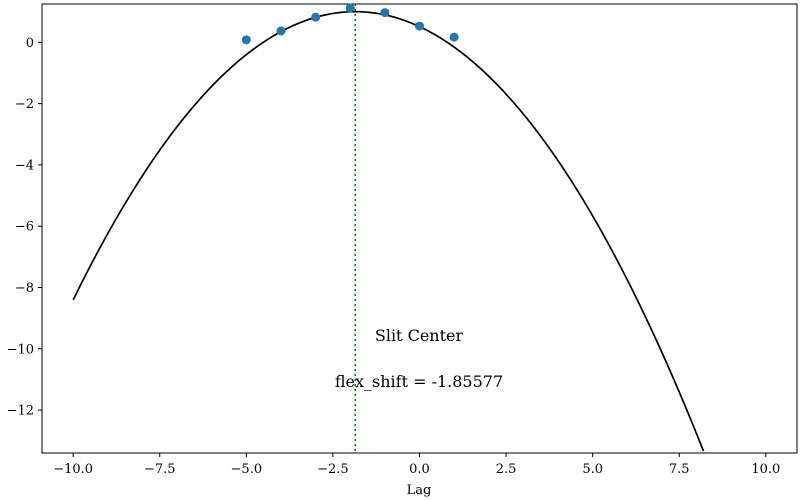 This screenshot has height=500, width=800. I want to click on x-tick-label: −10.0, so click(73, 469).